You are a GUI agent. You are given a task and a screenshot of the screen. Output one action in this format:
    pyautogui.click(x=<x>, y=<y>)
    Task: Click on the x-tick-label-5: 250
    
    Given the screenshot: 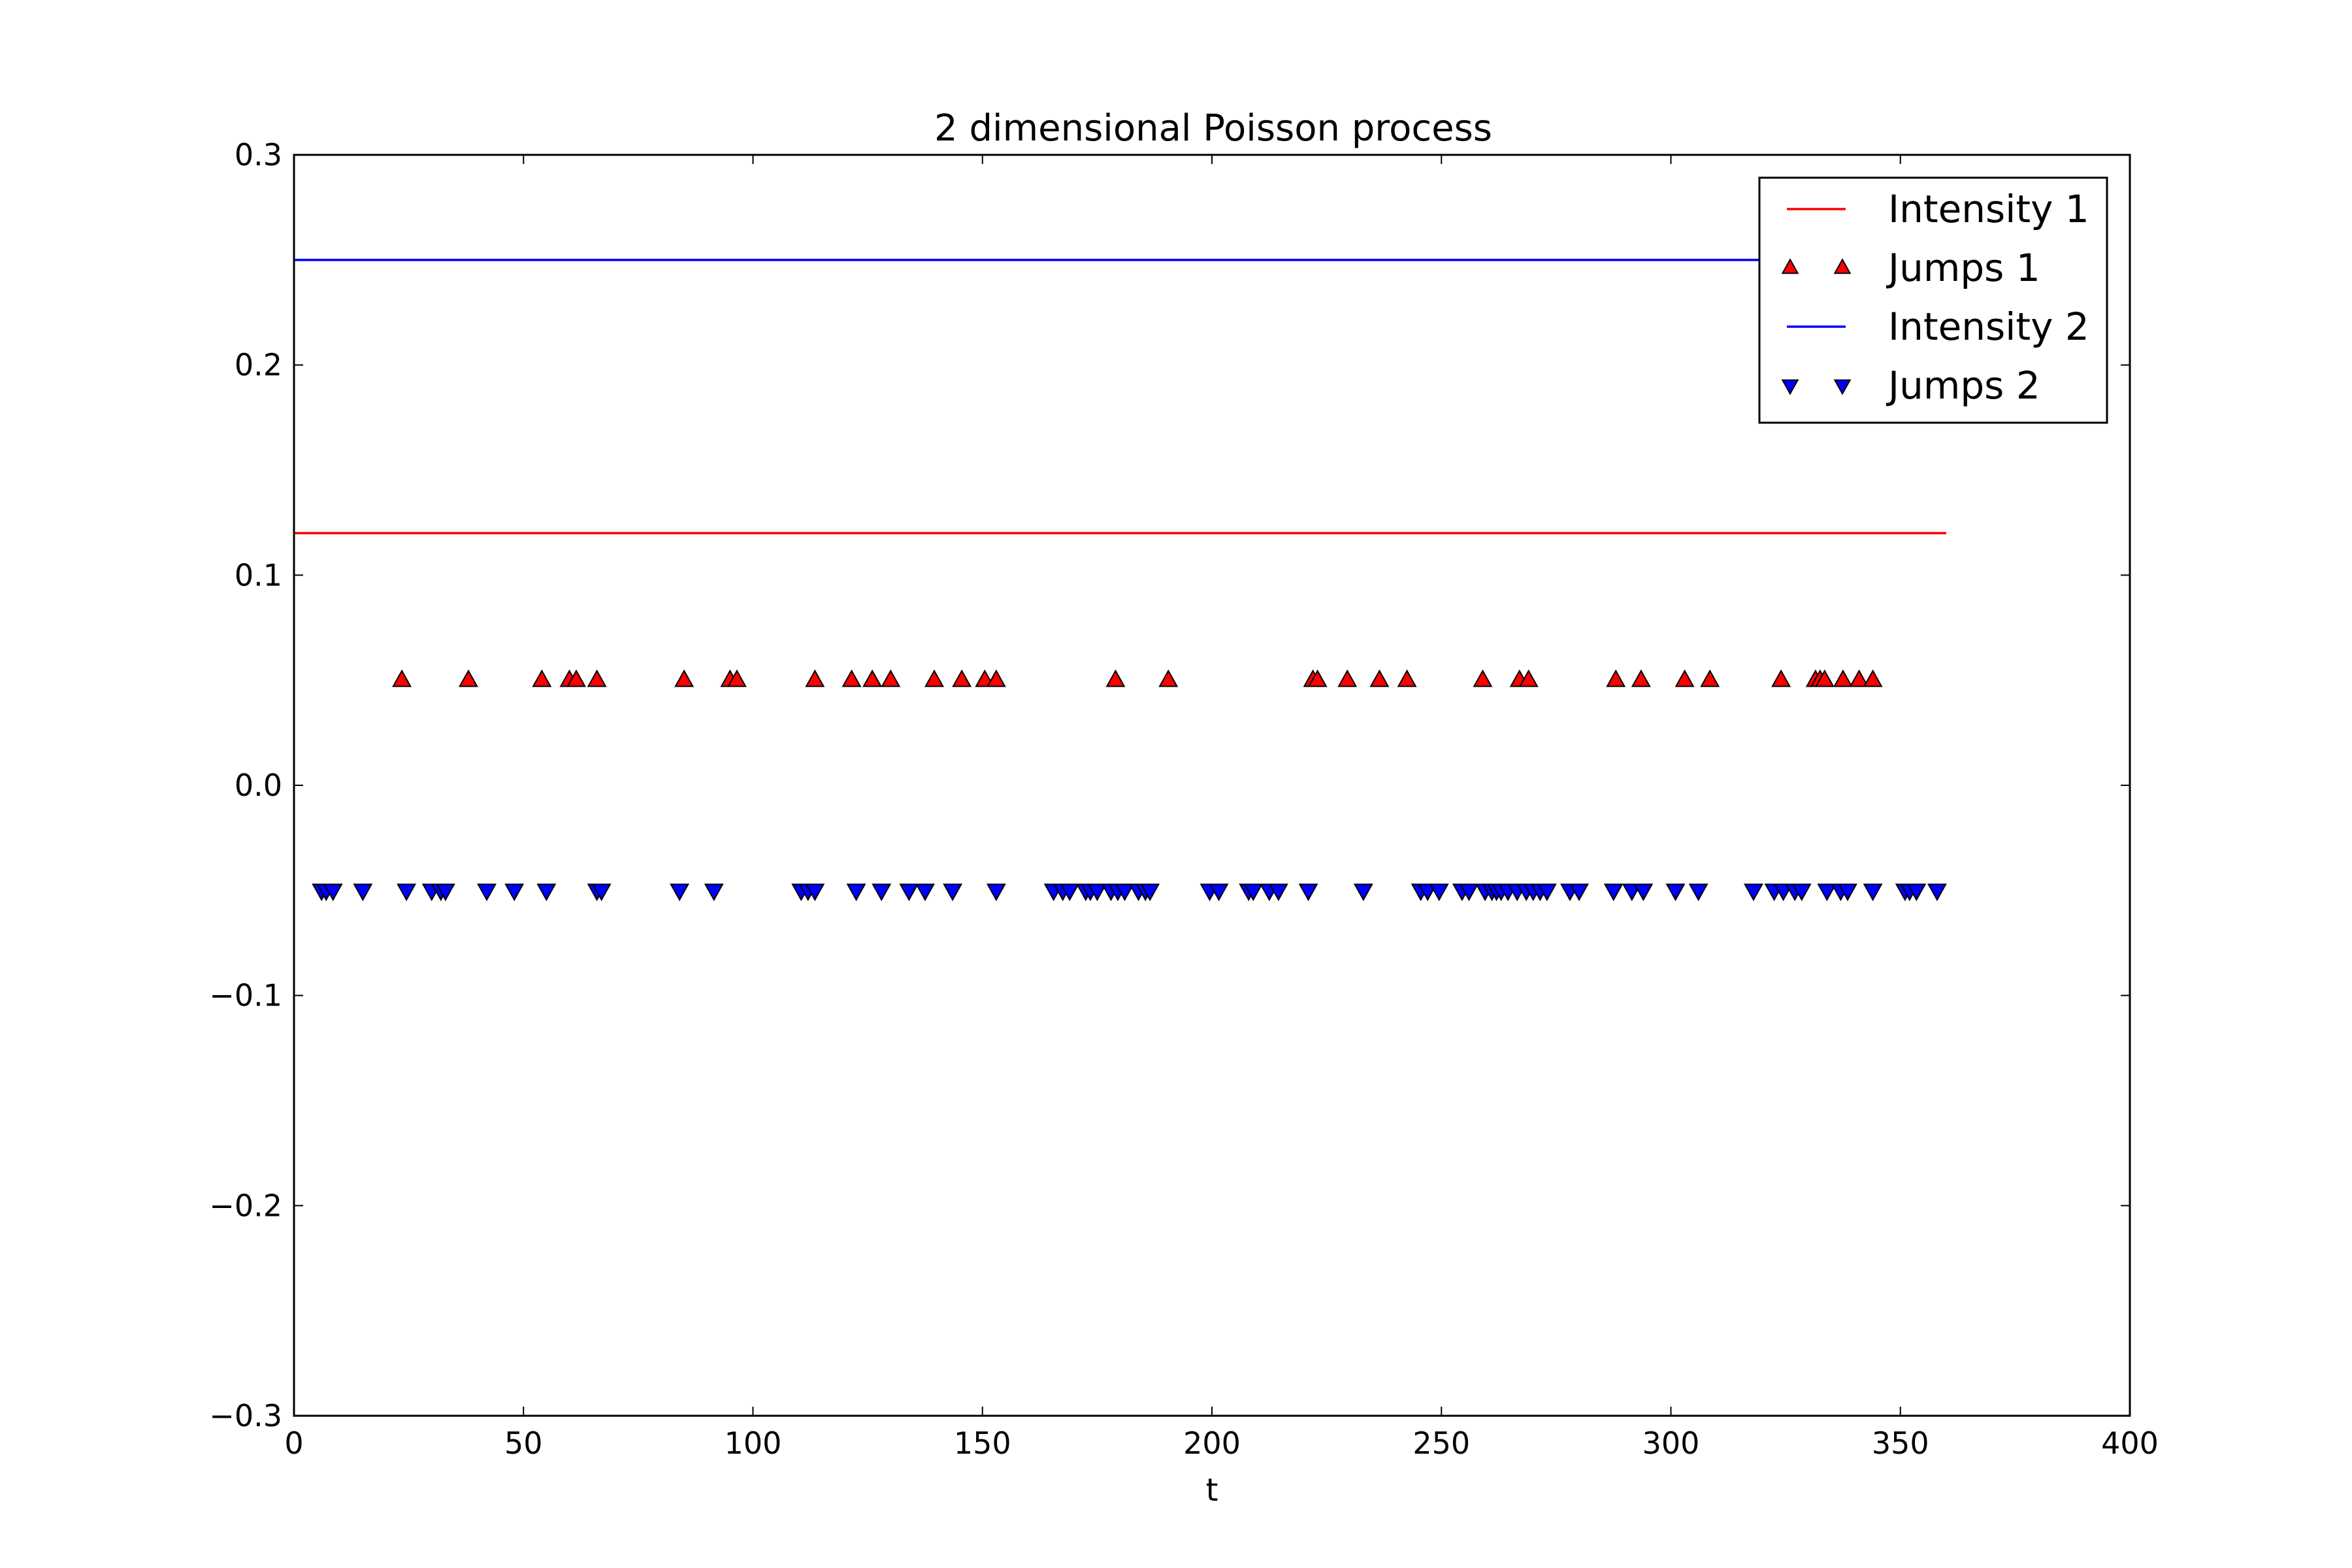 What is the action you would take?
    pyautogui.click(x=1441, y=1443)
    